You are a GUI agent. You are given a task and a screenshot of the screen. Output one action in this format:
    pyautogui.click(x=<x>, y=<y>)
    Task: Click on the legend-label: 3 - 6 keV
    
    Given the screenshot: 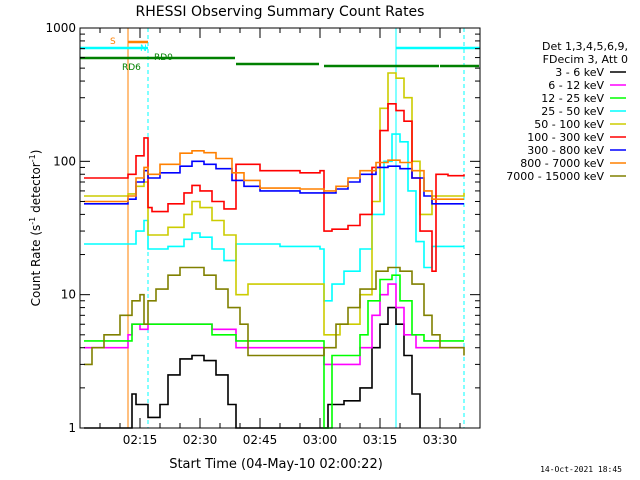 What is the action you would take?
    pyautogui.click(x=579, y=72)
    